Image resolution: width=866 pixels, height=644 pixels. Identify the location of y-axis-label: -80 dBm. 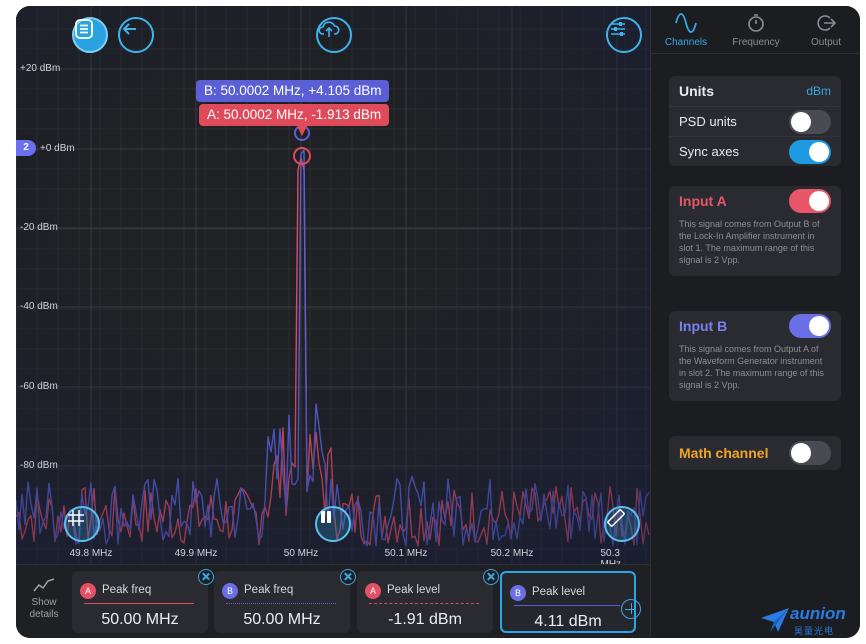
(39, 465).